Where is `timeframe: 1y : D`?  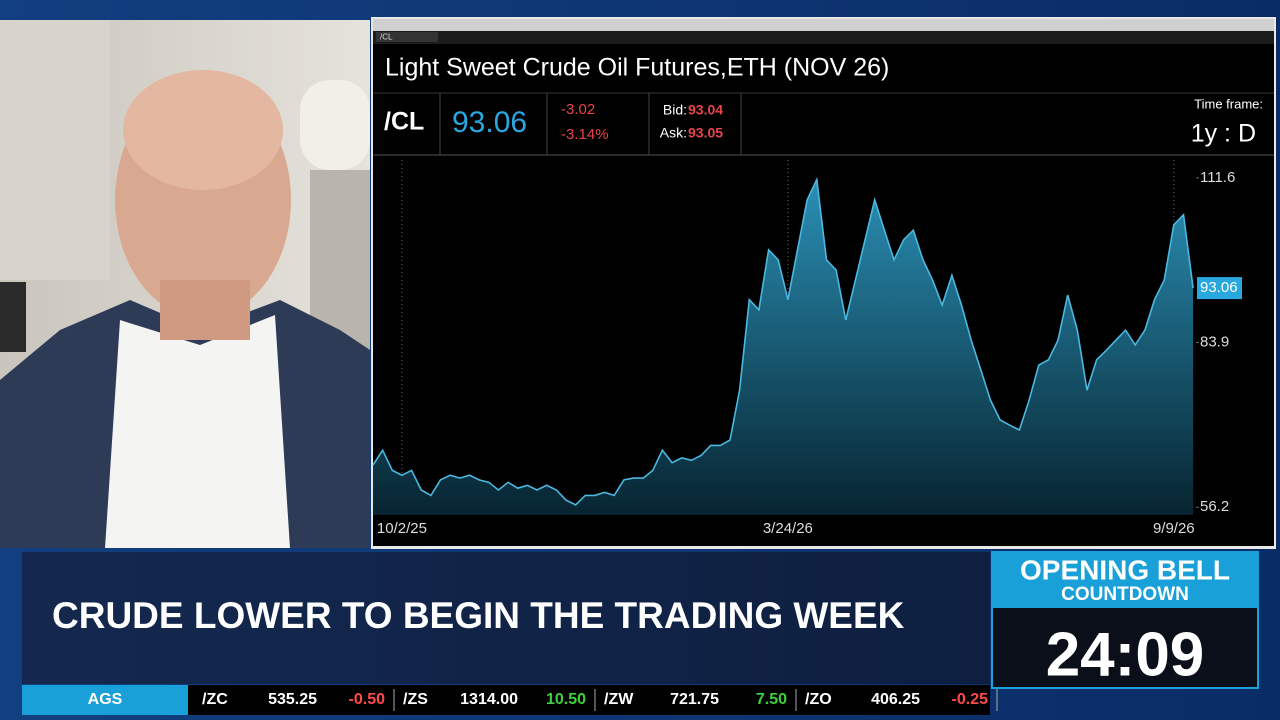 timeframe: 1y : D is located at coordinates (1223, 134).